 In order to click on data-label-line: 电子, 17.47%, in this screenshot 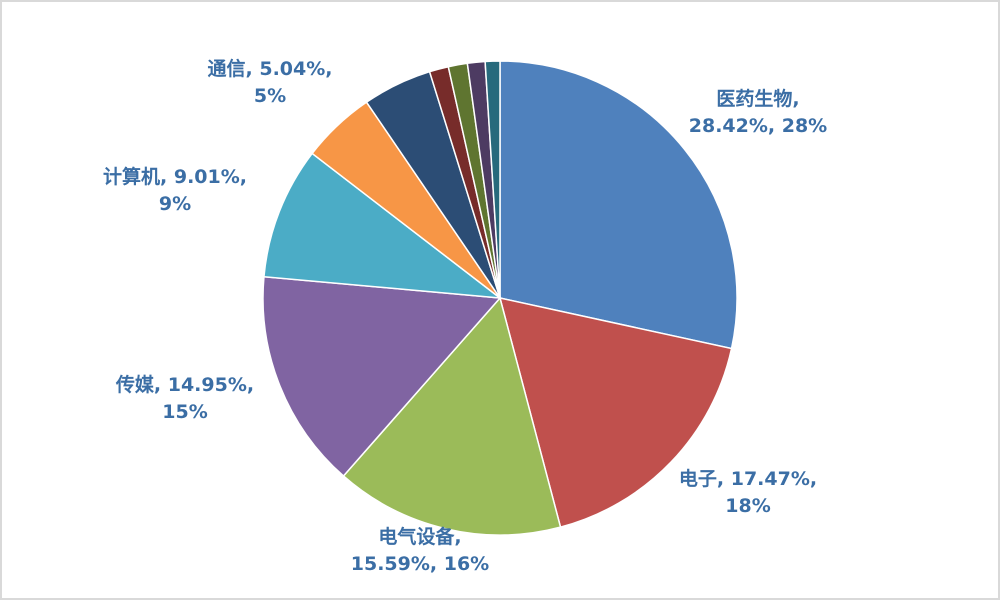, I will do `click(748, 478)`.